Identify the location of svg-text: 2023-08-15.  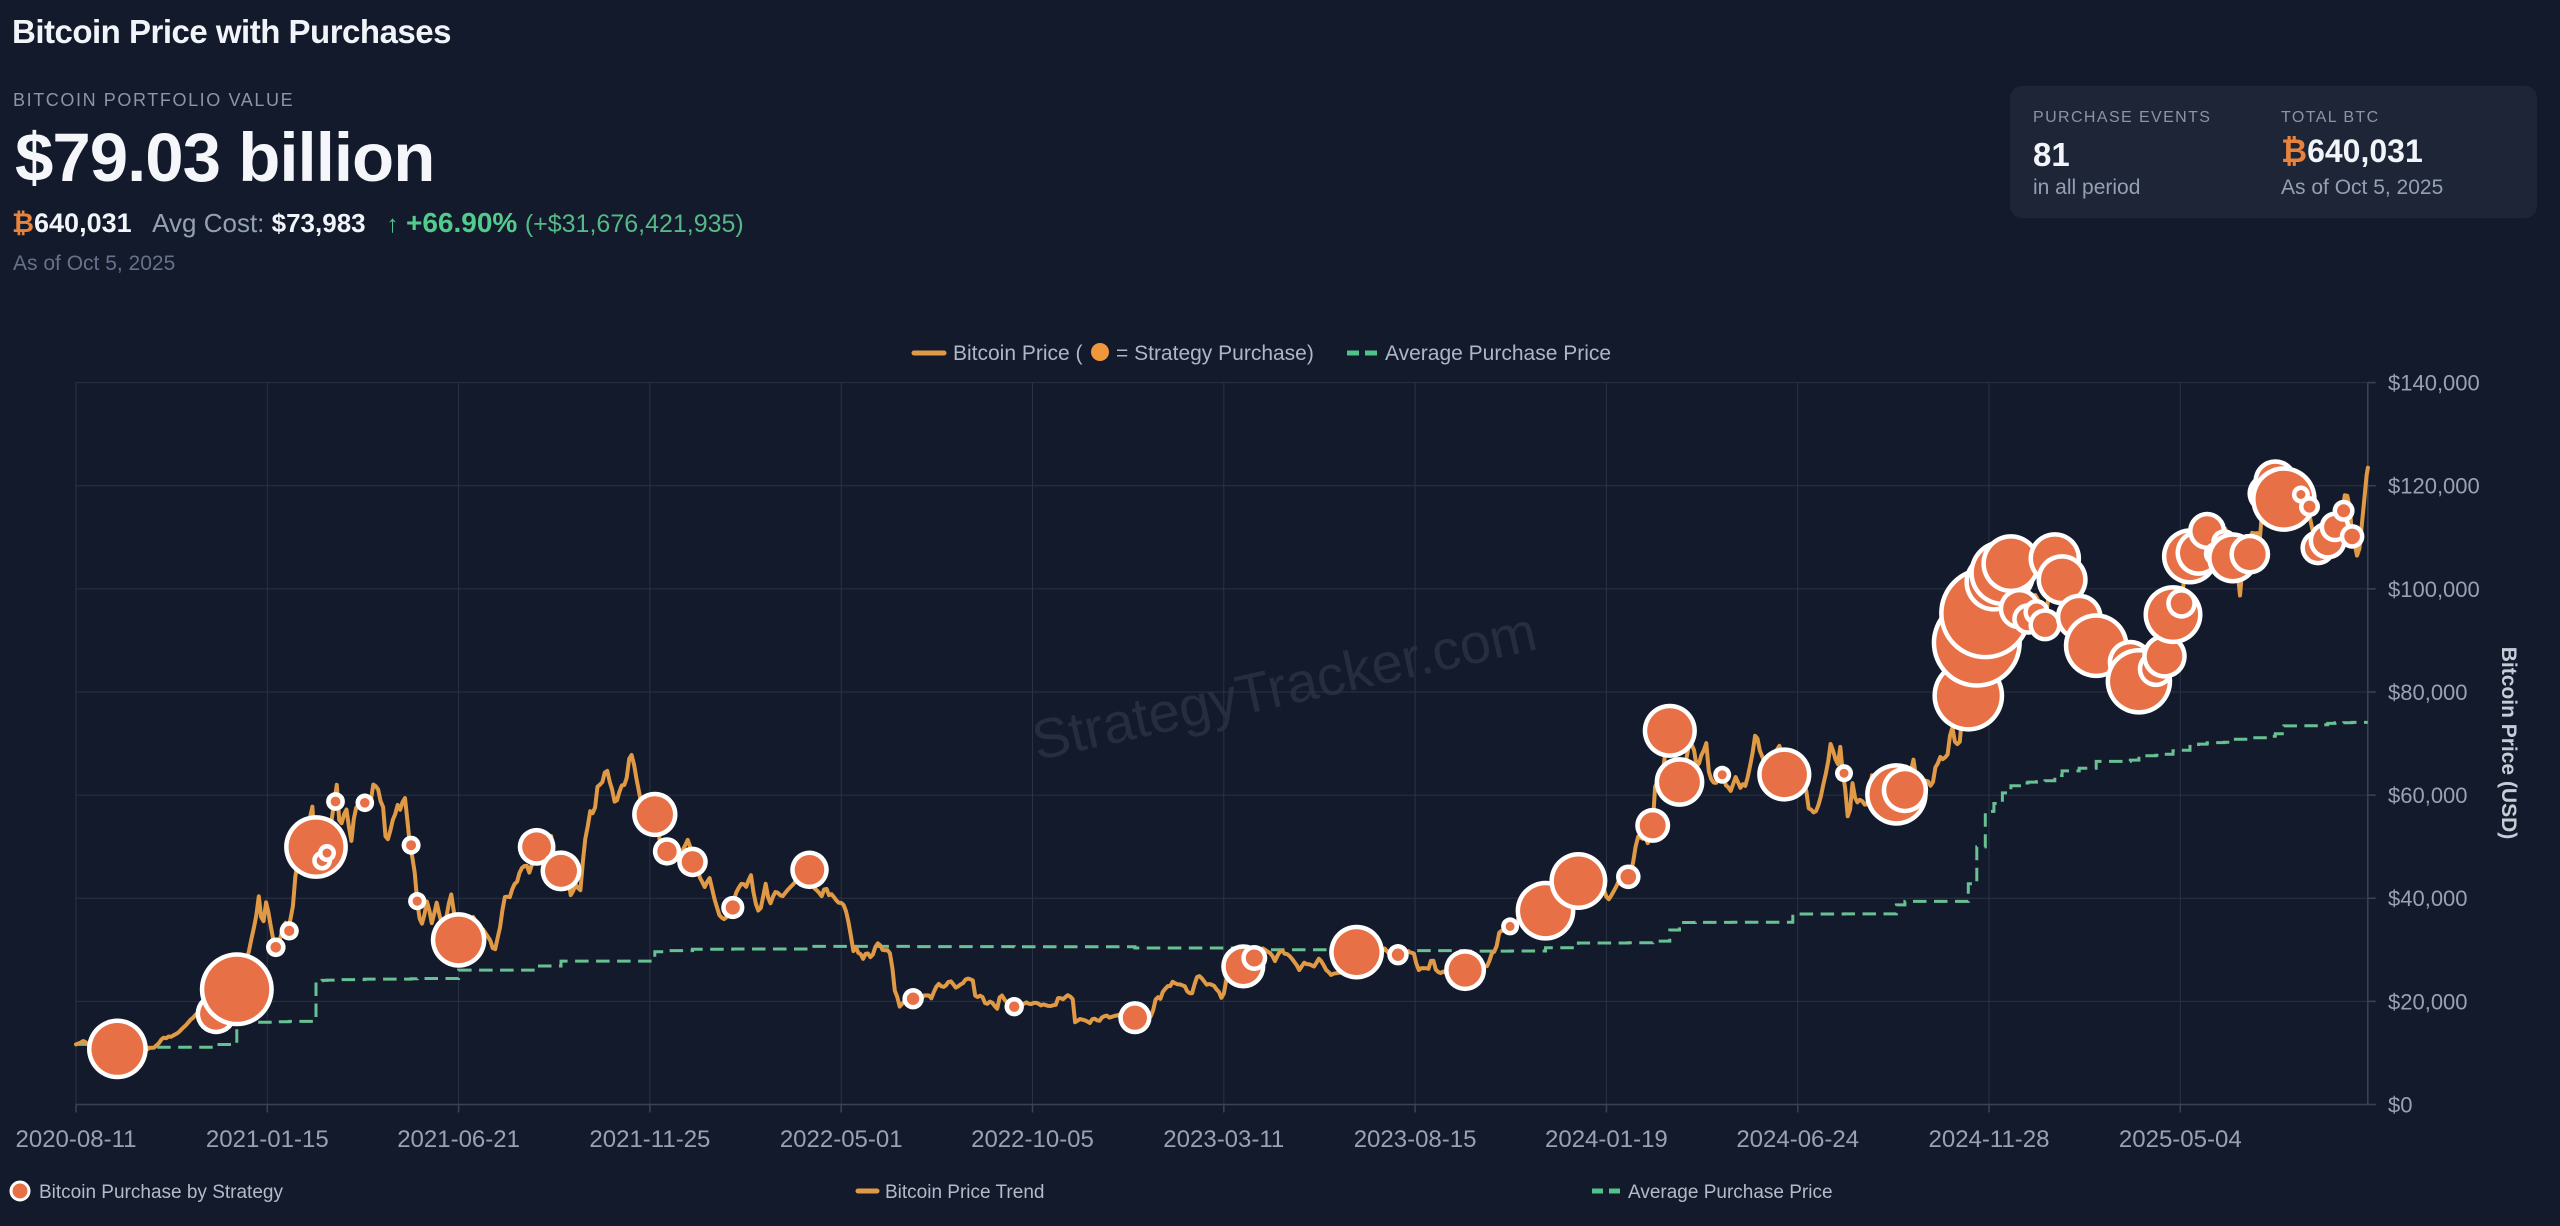
(1415, 1139).